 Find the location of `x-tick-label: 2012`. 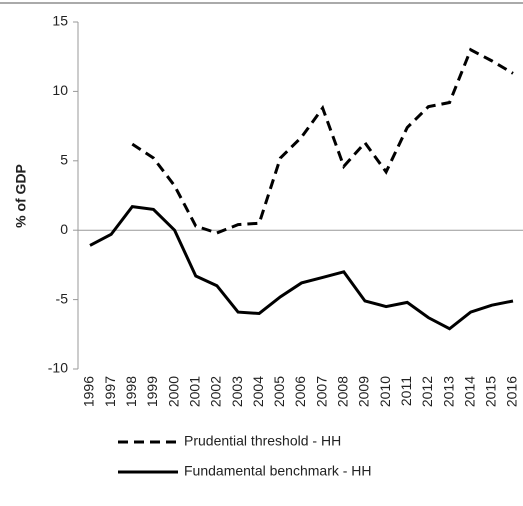

x-tick-label: 2012 is located at coordinates (427, 391).